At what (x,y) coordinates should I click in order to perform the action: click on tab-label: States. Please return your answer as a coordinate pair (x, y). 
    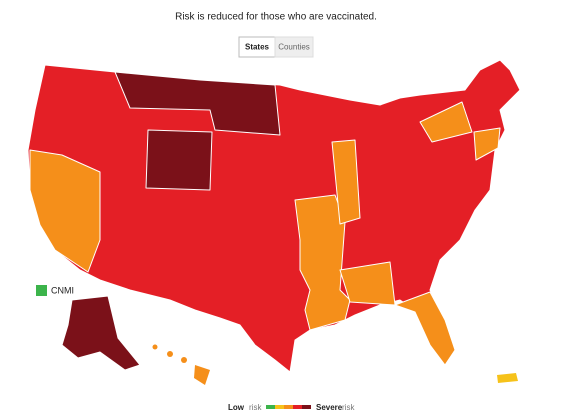
    Looking at the image, I should click on (257, 47).